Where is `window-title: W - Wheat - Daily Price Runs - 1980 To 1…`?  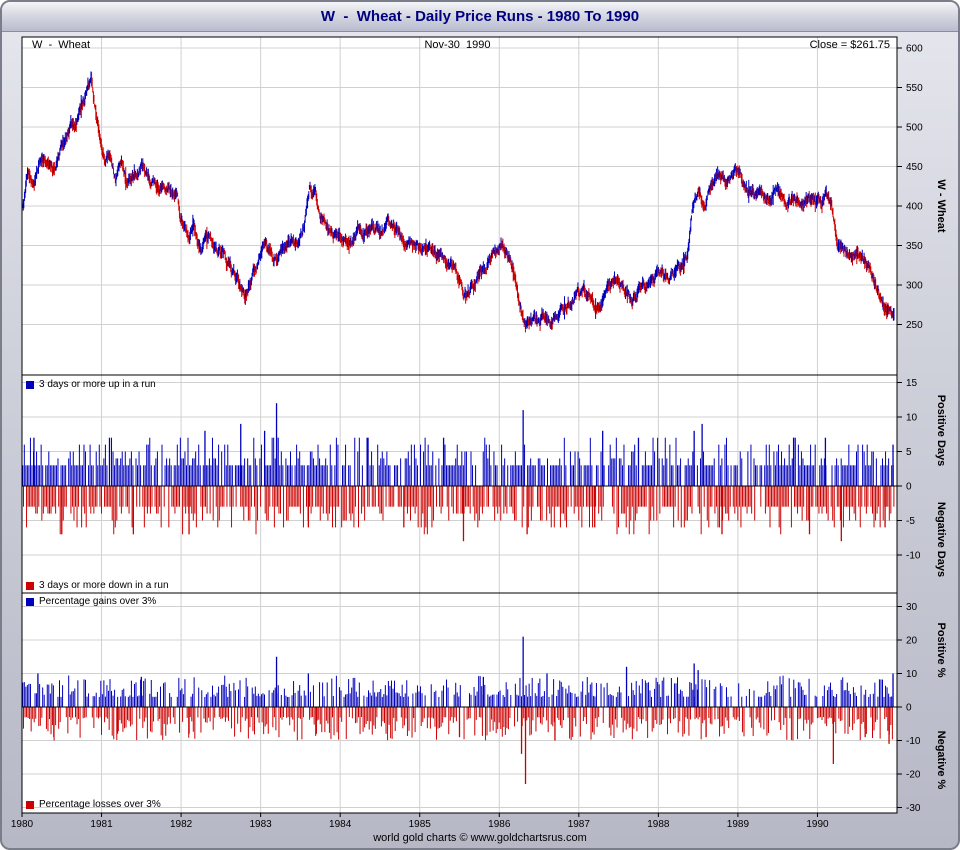 window-title: W - Wheat - Daily Price Runs - 1980 To 1… is located at coordinates (480, 17).